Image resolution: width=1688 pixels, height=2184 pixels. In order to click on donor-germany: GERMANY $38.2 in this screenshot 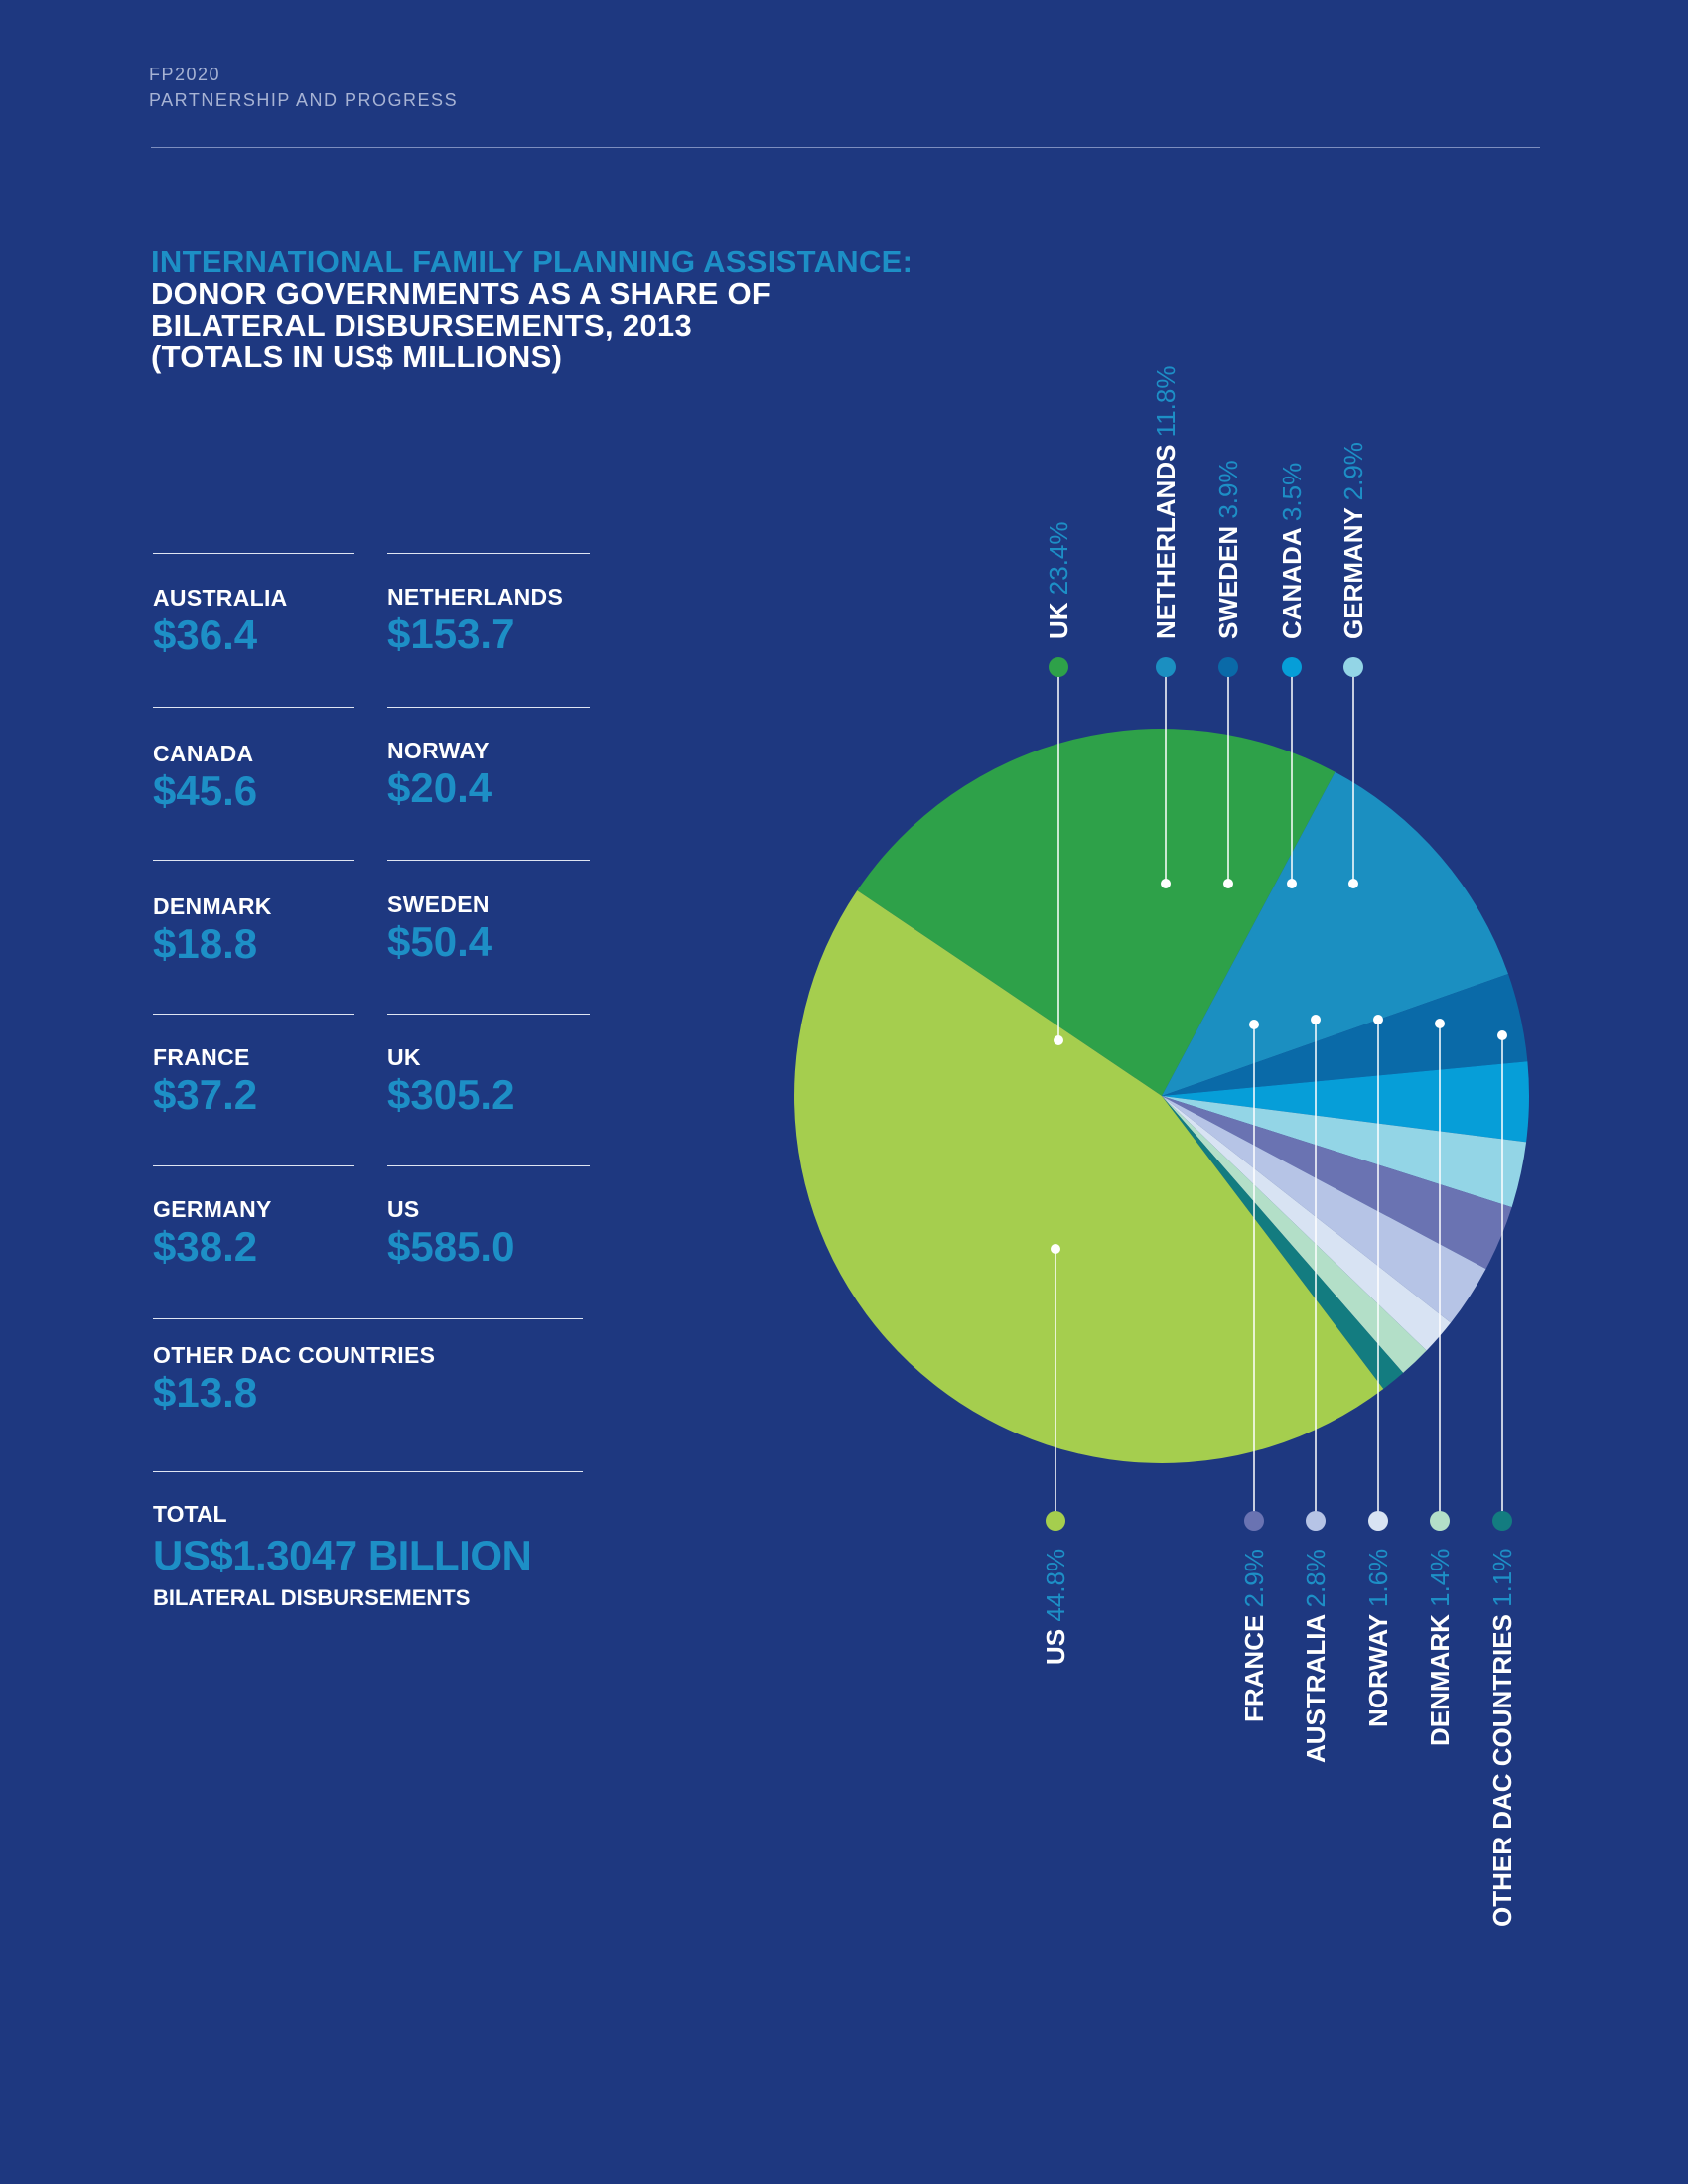, I will do `click(212, 1232)`.